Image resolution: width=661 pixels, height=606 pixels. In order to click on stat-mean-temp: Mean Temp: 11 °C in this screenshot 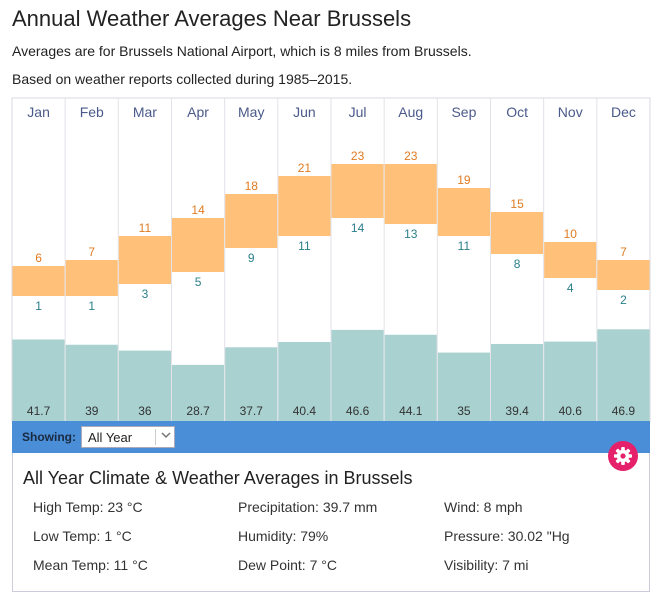, I will do `click(90, 565)`.